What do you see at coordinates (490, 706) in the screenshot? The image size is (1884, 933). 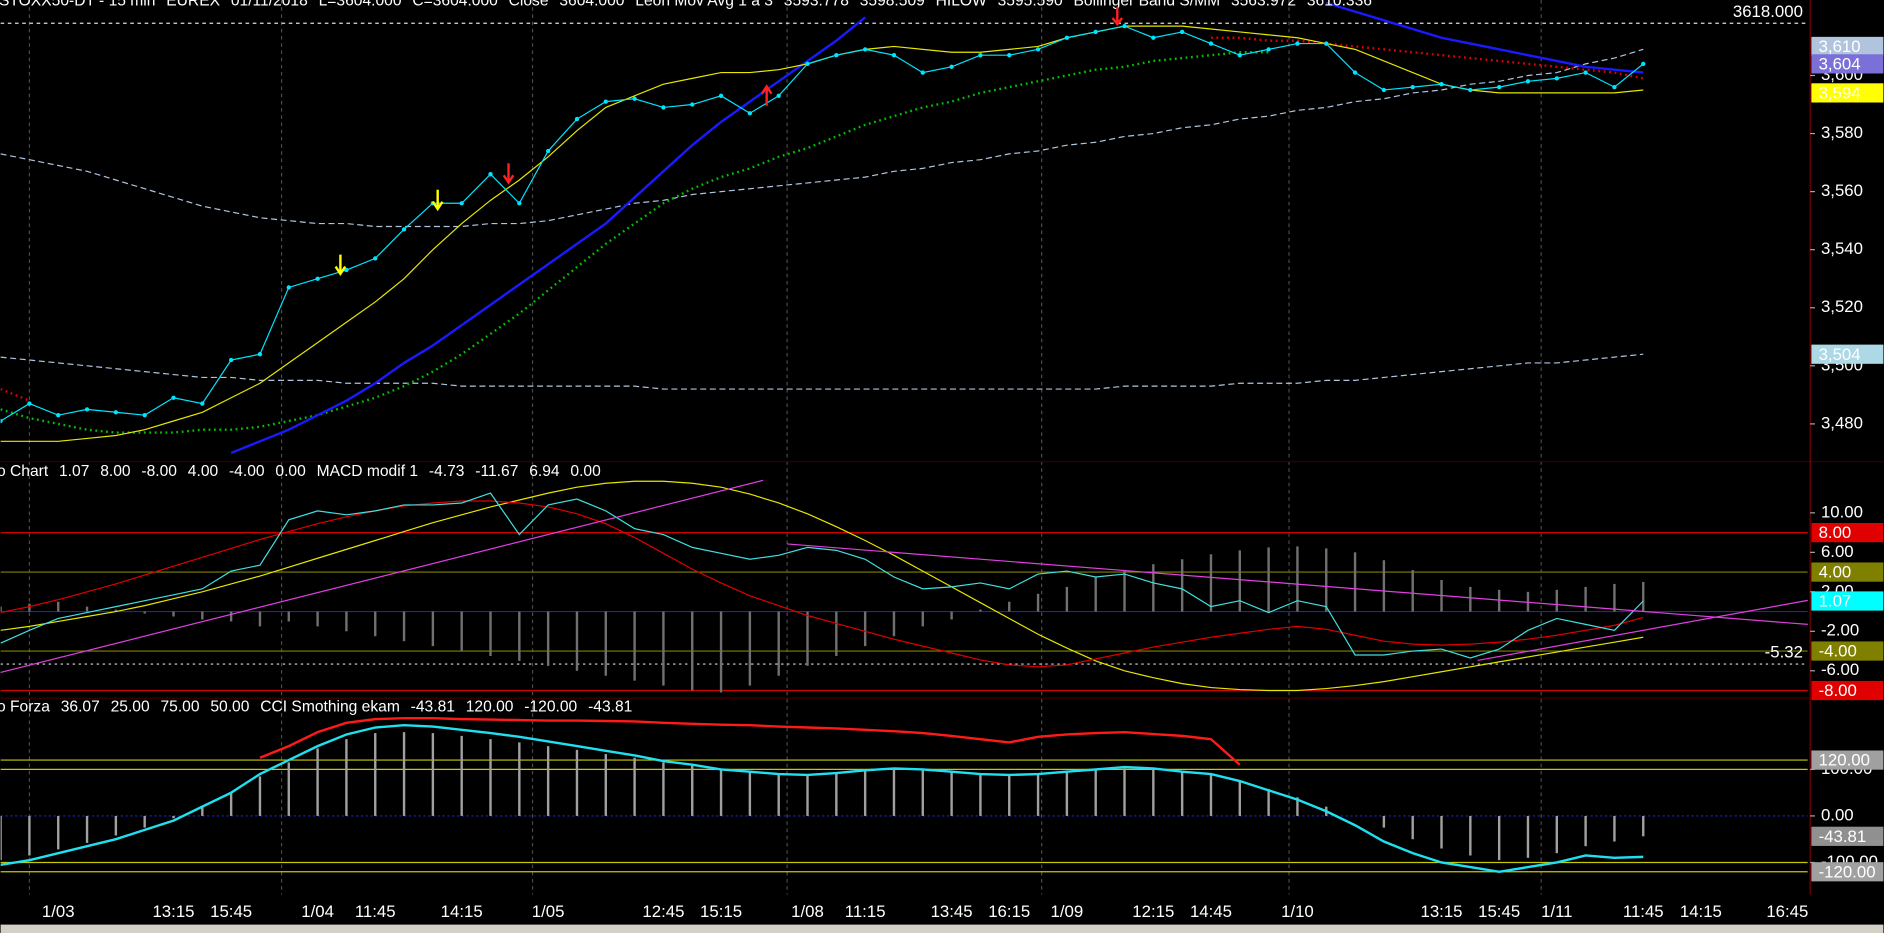 I see `indicator-legend: 120.00` at bounding box center [490, 706].